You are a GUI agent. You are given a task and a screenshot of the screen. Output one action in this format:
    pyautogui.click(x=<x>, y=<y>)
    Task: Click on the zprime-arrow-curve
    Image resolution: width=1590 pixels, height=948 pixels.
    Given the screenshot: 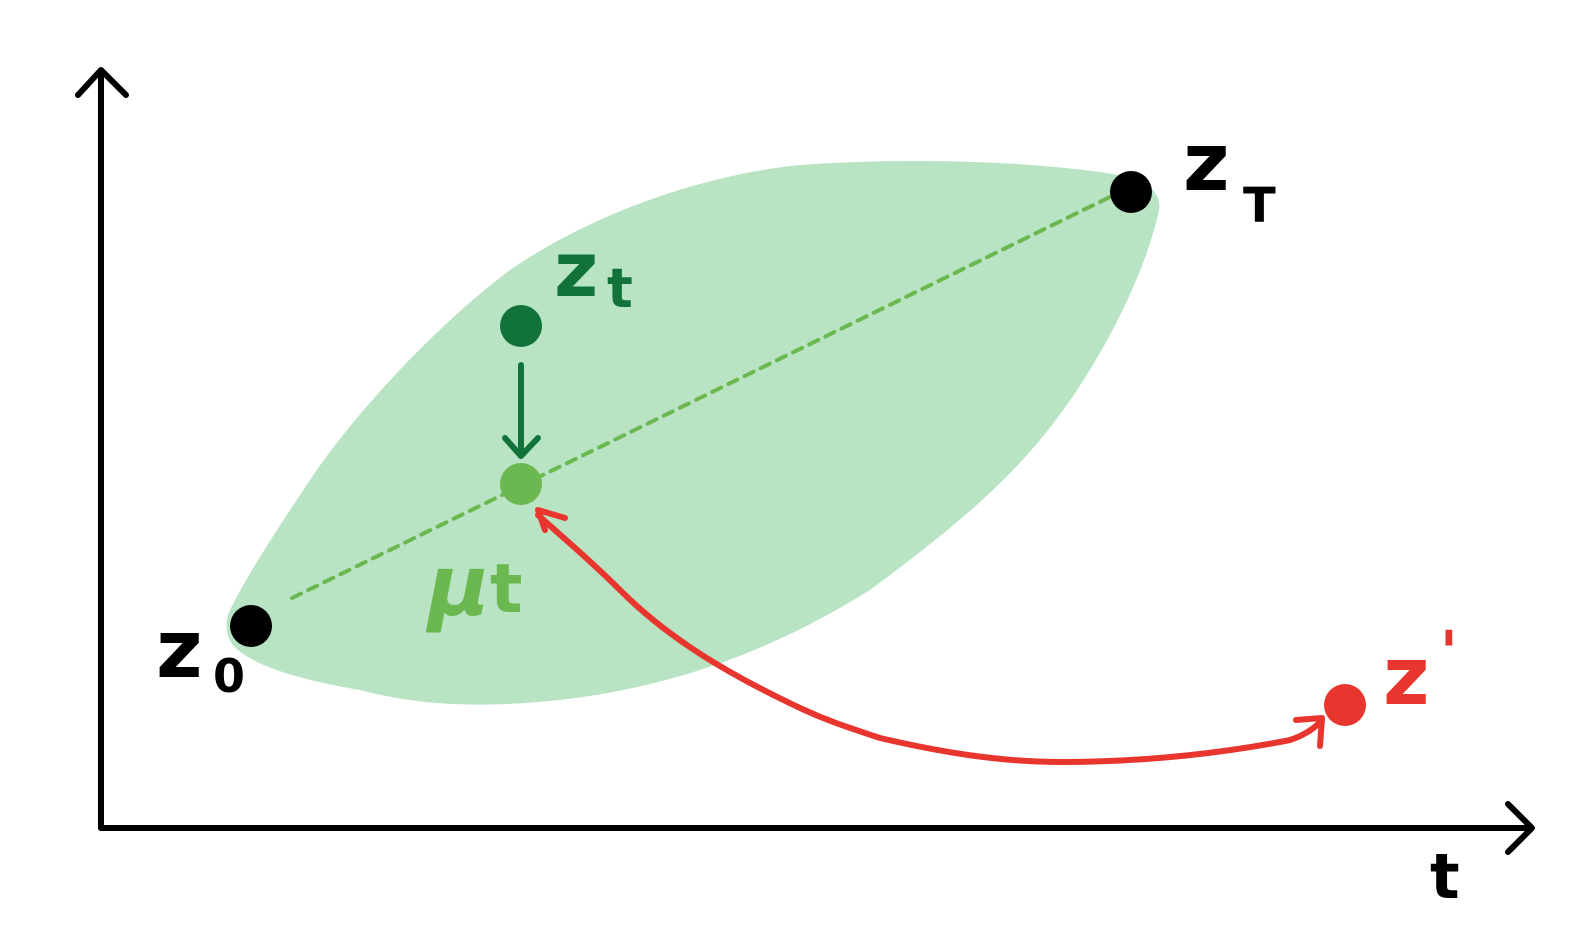 What is the action you would take?
    pyautogui.click(x=930, y=638)
    